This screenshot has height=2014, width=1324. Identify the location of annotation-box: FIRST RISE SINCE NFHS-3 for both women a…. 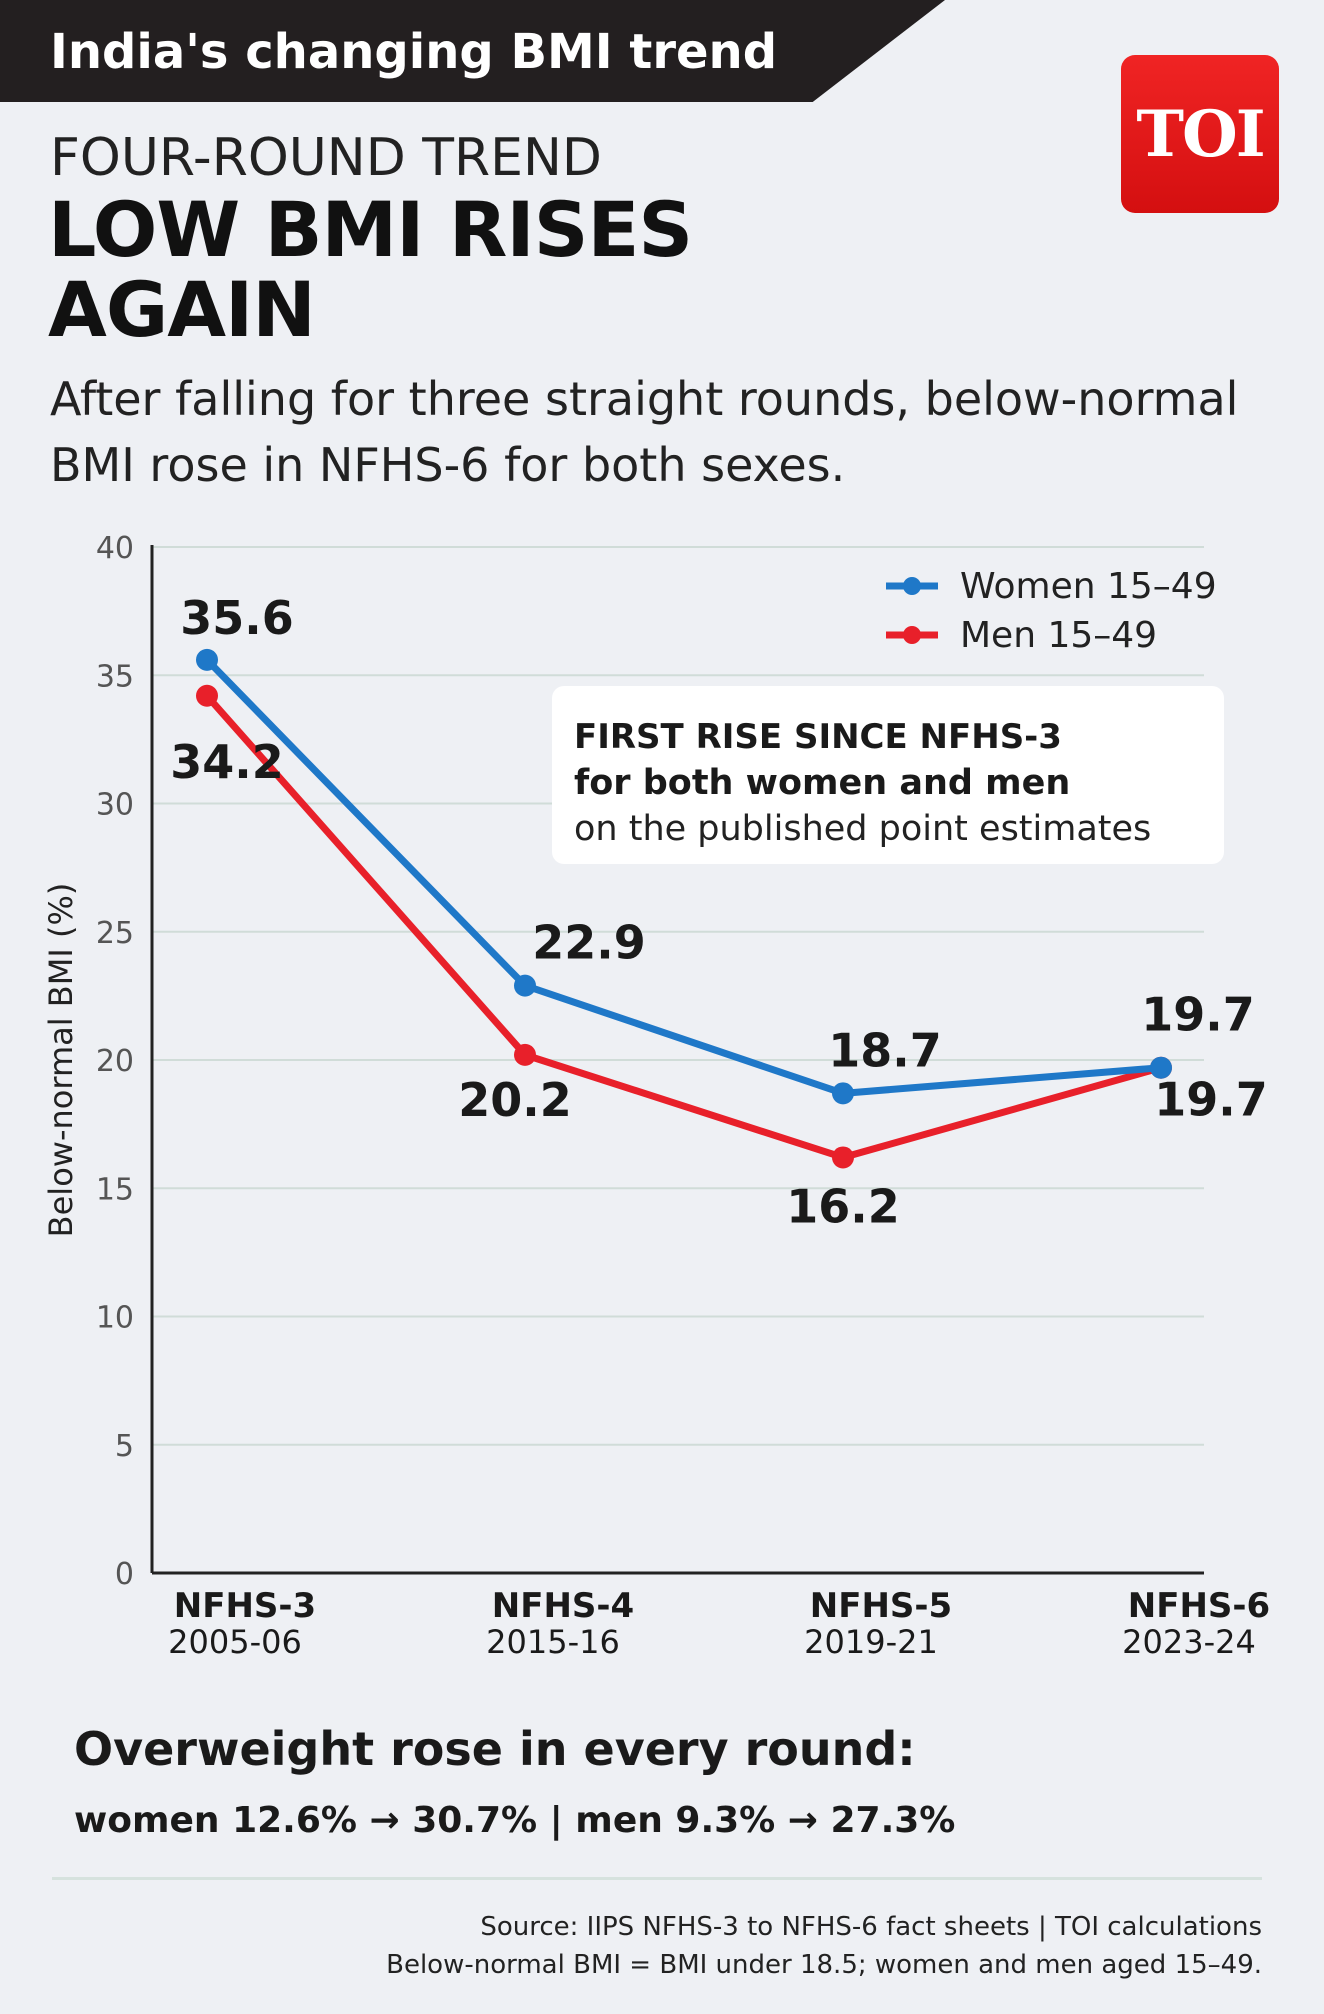
(888, 775).